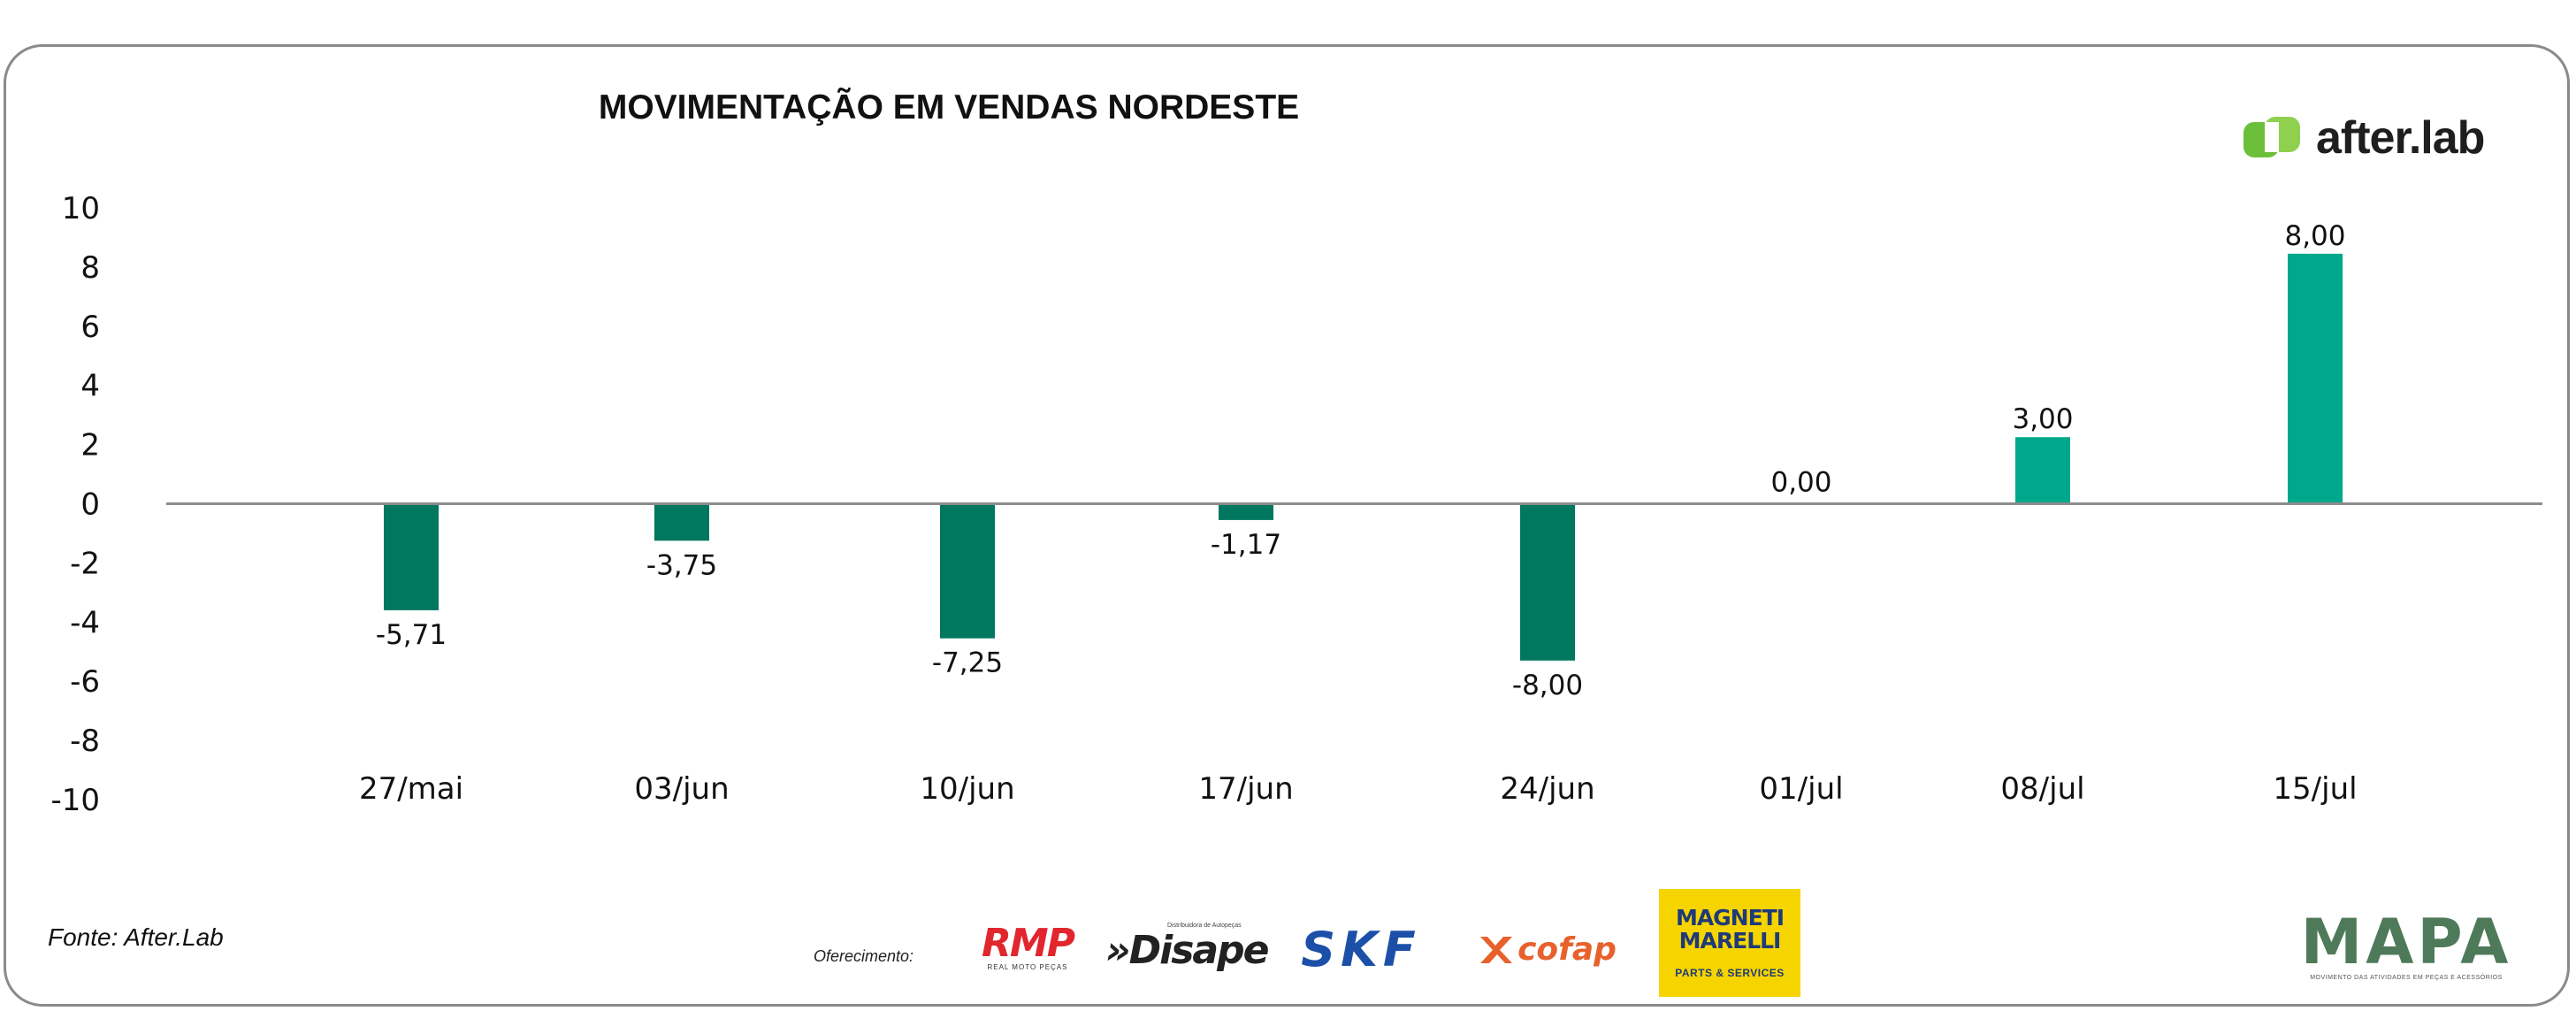 This screenshot has height=1011, width=2576. What do you see at coordinates (90, 327) in the screenshot?
I see `y-tick-label: 6` at bounding box center [90, 327].